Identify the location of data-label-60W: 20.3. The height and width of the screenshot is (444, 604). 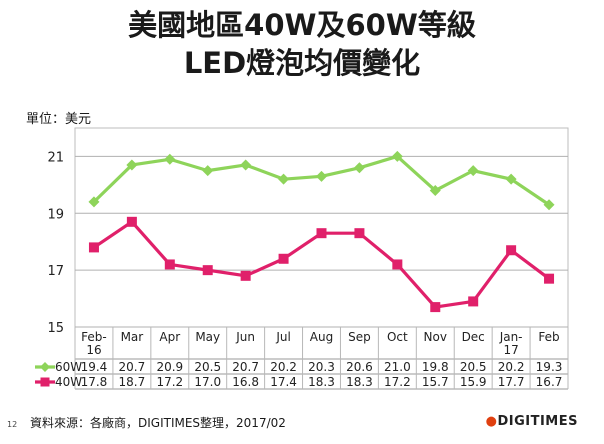
(321, 367).